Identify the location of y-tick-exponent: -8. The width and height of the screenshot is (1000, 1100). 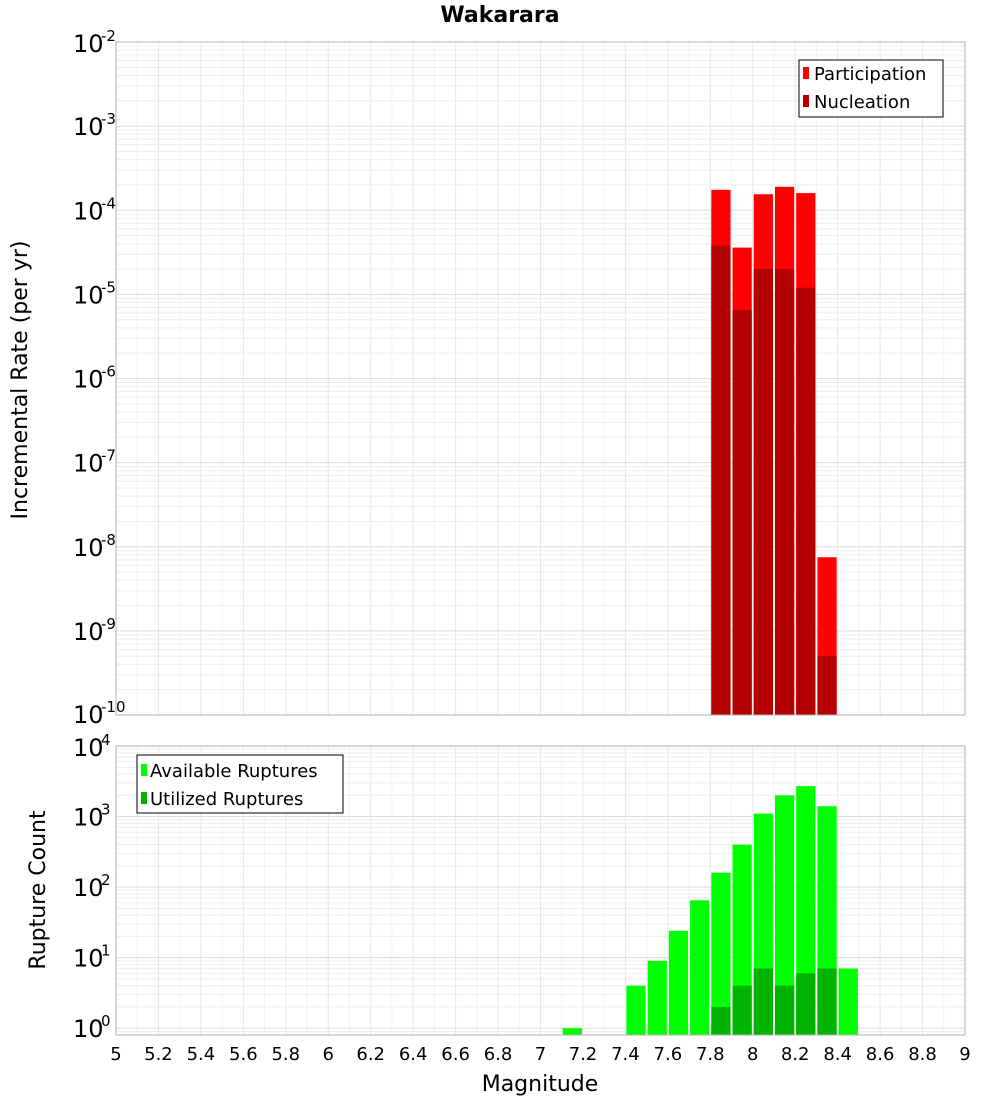
(108, 540).